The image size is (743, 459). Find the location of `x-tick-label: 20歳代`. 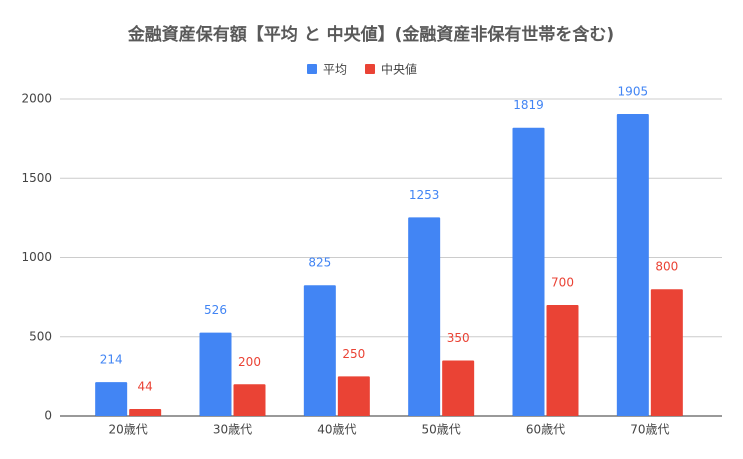

x-tick-label: 20歳代 is located at coordinates (128, 430).